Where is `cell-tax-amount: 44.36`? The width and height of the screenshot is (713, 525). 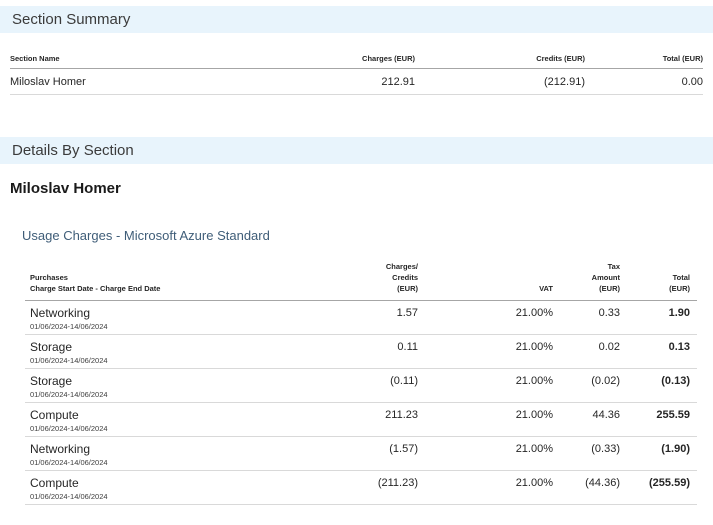 cell-tax-amount: 44.36 is located at coordinates (606, 415).